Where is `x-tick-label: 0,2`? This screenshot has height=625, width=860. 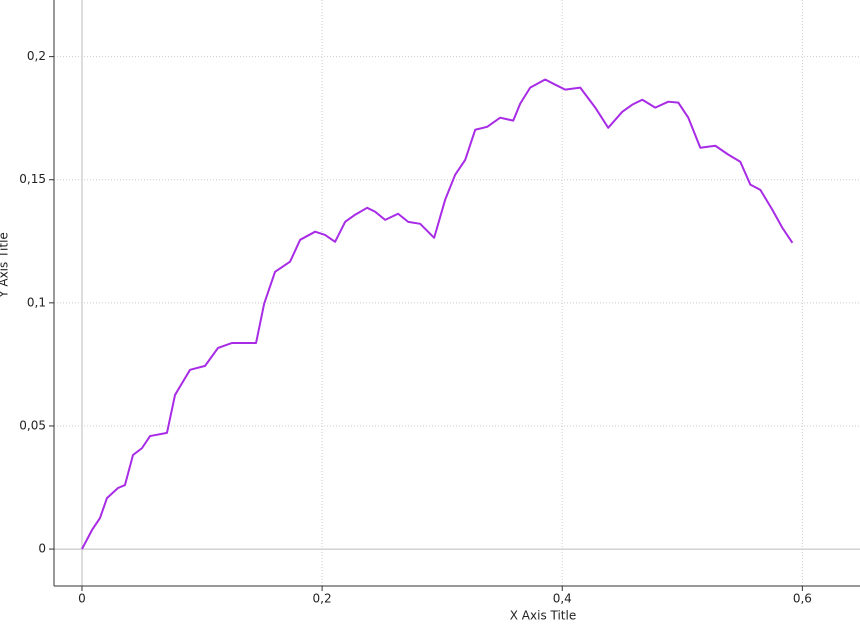
x-tick-label: 0,2 is located at coordinates (322, 599).